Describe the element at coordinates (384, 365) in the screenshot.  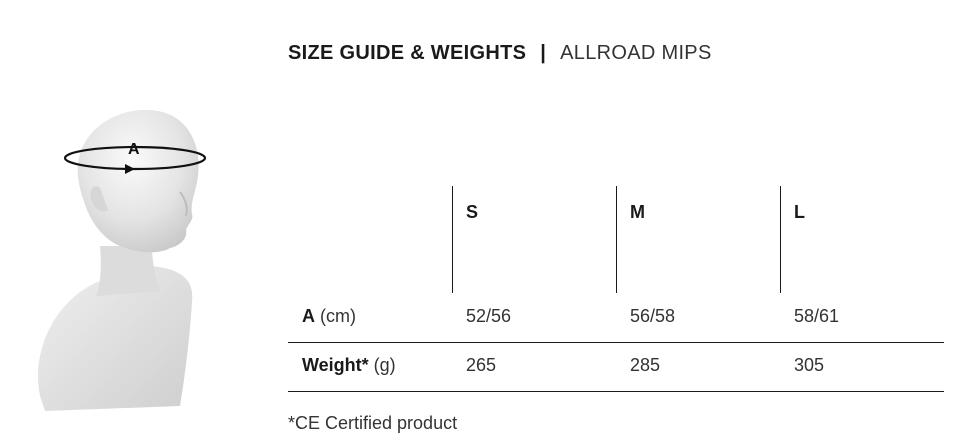
I see `row-unit: (g)` at that location.